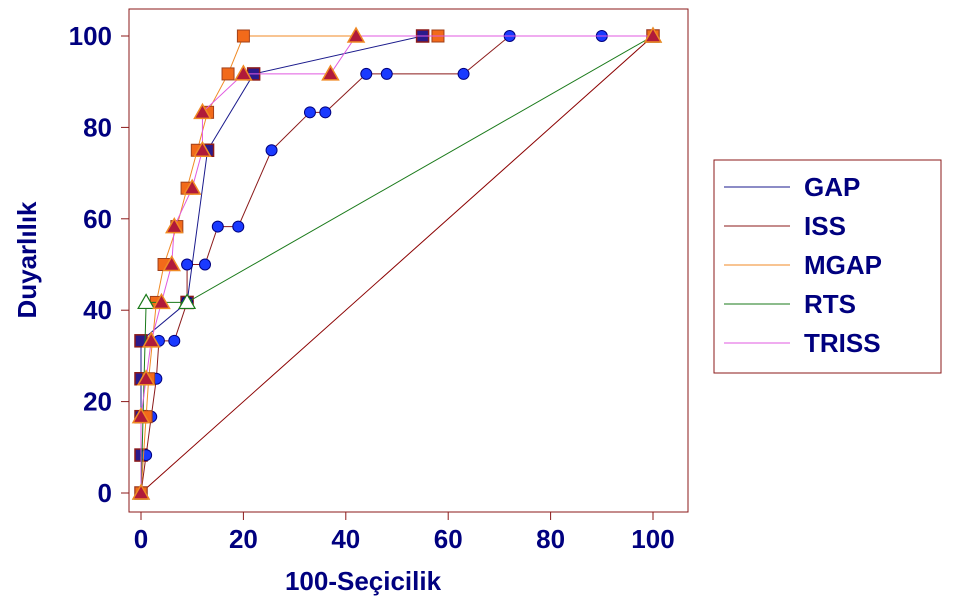  What do you see at coordinates (97, 219) in the screenshot?
I see `y-tick-label: 60` at bounding box center [97, 219].